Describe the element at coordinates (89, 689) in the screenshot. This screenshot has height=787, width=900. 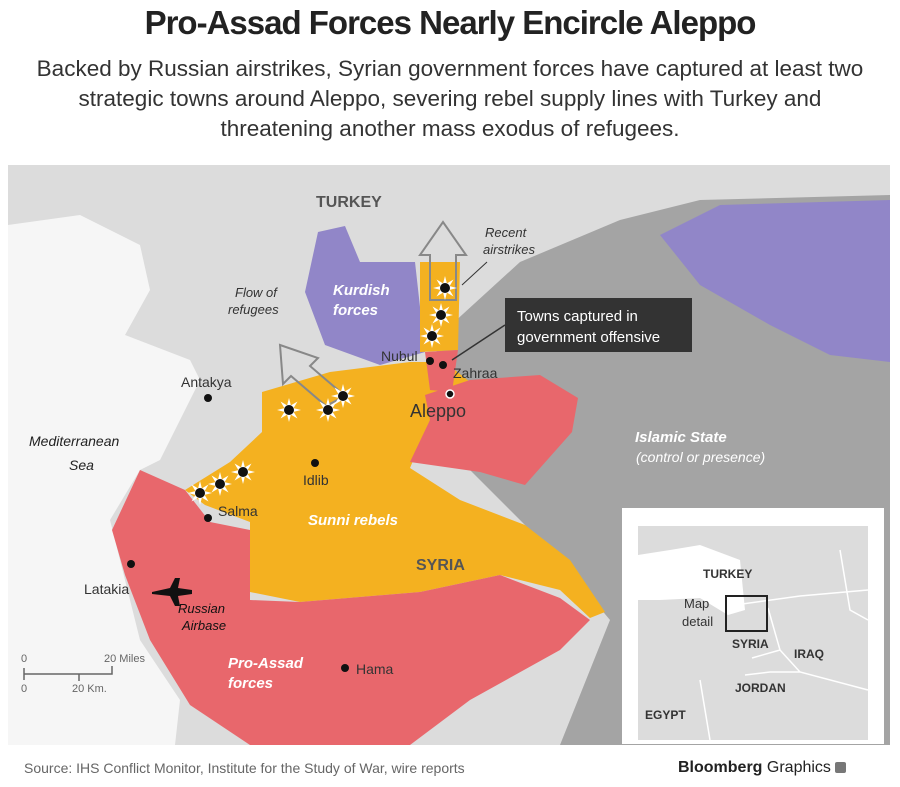
I see `scale-km: 20 Km.` at that location.